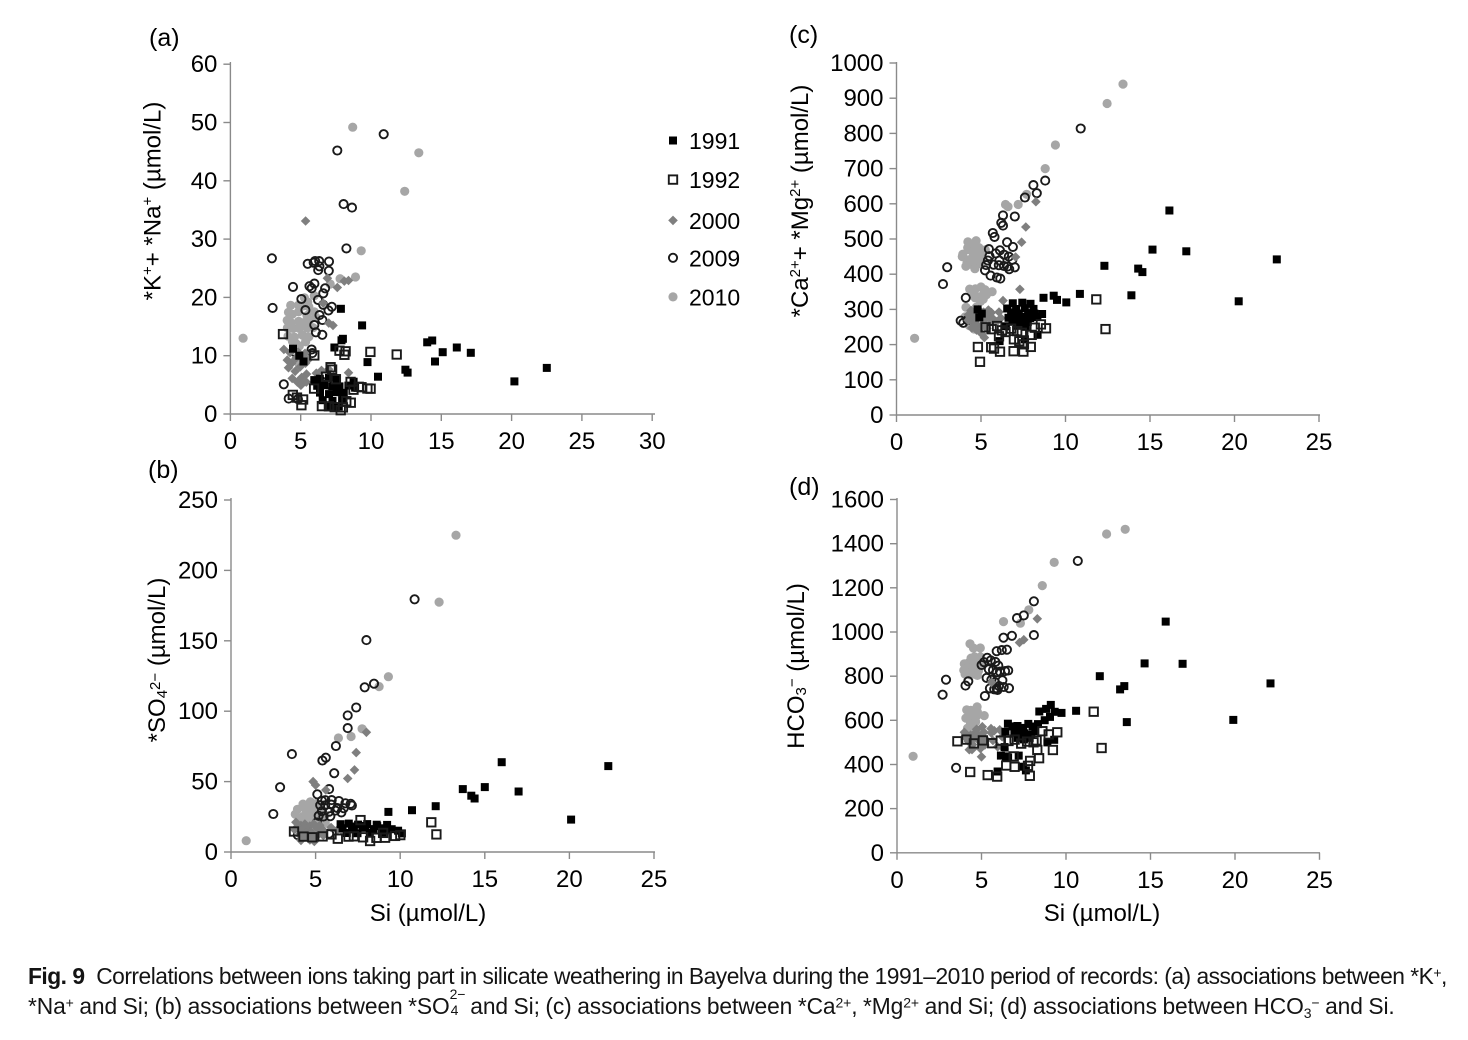 The height and width of the screenshot is (1040, 1468). What do you see at coordinates (198, 641) in the screenshot?
I see `svg-text: 150` at bounding box center [198, 641].